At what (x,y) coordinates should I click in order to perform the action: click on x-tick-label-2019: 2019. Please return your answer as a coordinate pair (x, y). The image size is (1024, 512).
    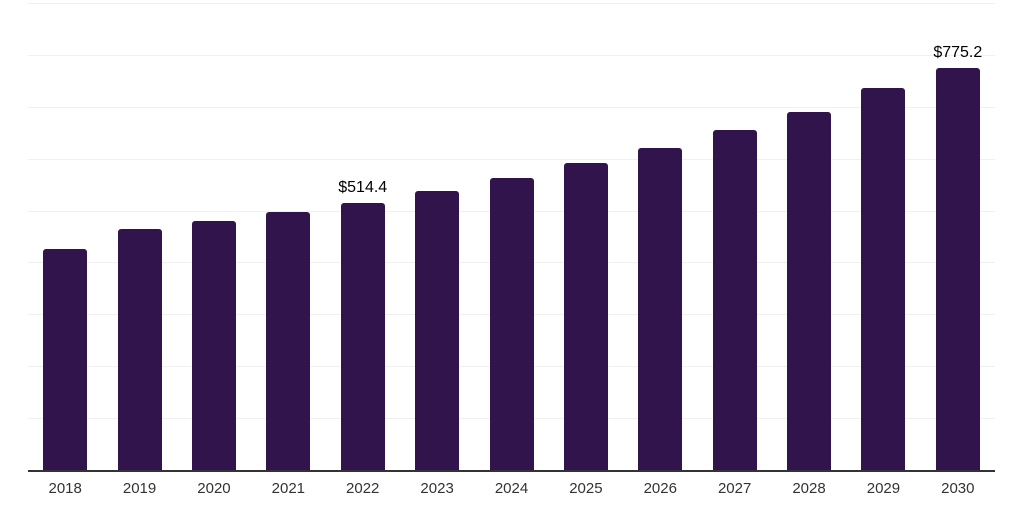
    Looking at the image, I should click on (139, 488).